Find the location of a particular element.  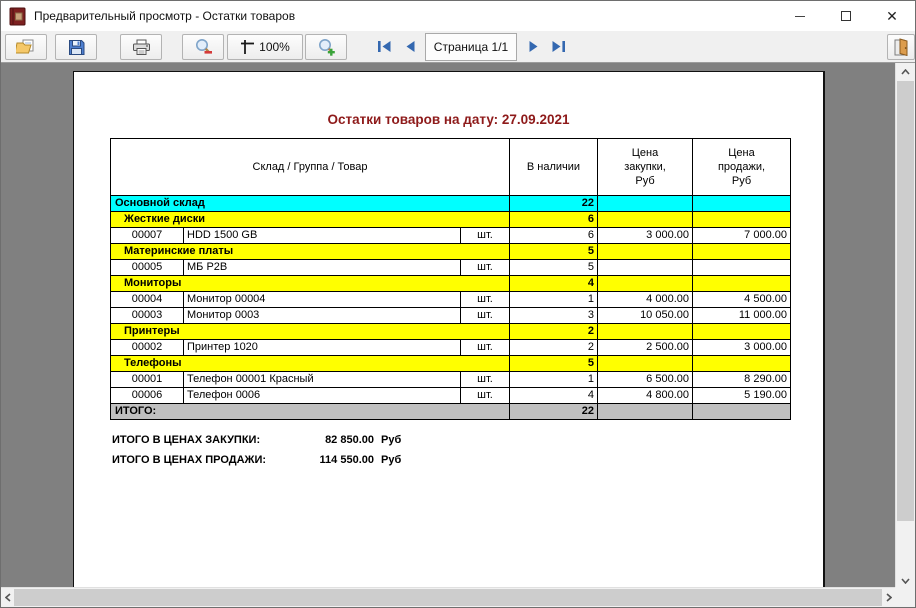

table-row-item: 00007 HDD 1500 GB шт. 6 3 000.00 7 000.00 is located at coordinates (450, 235).